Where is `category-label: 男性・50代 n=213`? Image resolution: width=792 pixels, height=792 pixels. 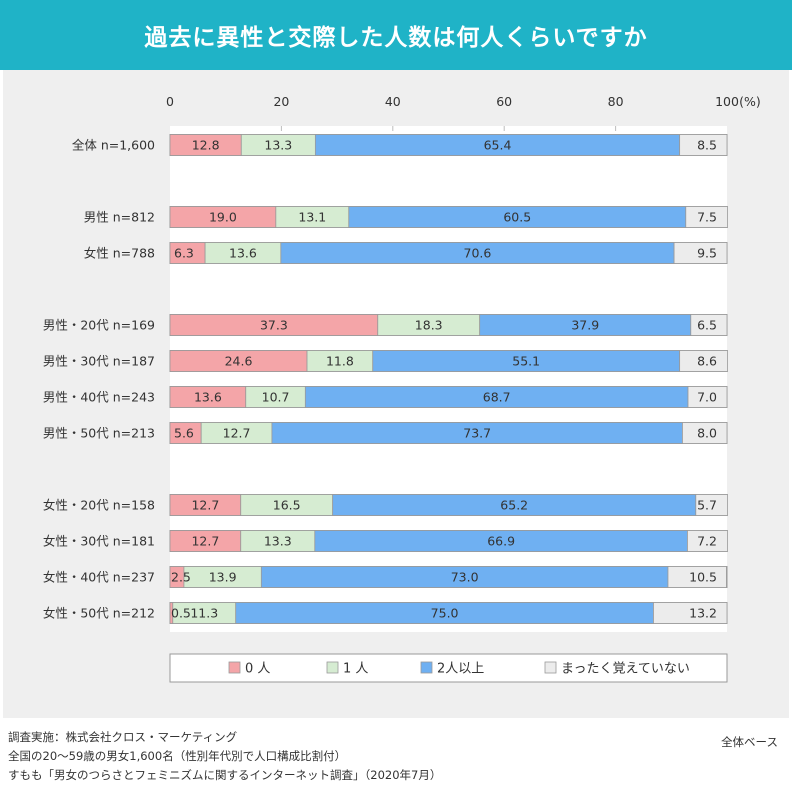
category-label: 男性・50代 n=213 is located at coordinates (99, 433).